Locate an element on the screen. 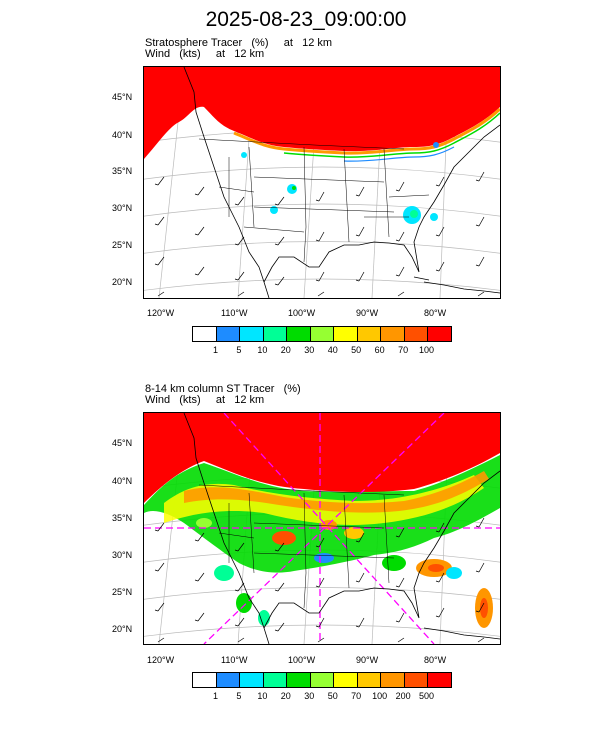 The height and width of the screenshot is (737, 612). panel2-wind-barbs is located at coordinates (319, 580).